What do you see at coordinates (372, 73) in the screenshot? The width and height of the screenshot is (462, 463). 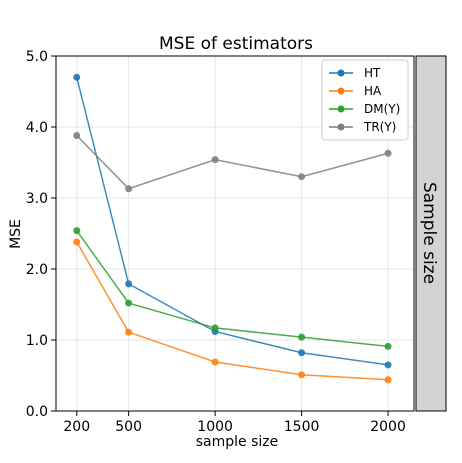 I see `legend-label-ht: HT` at bounding box center [372, 73].